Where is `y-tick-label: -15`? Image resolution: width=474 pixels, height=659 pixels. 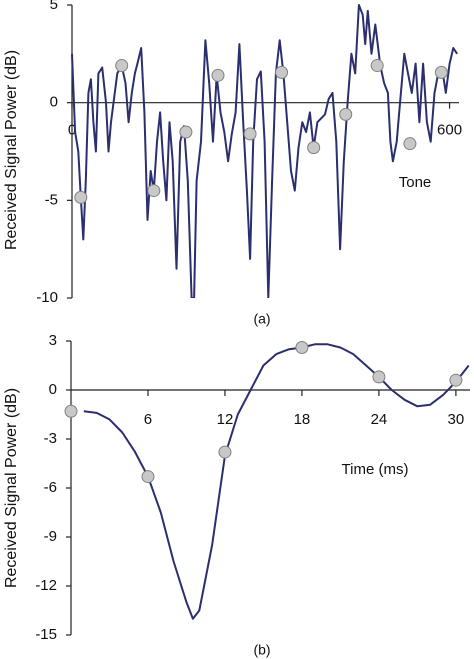
y-tick-label: -15 is located at coordinates (46, 634).